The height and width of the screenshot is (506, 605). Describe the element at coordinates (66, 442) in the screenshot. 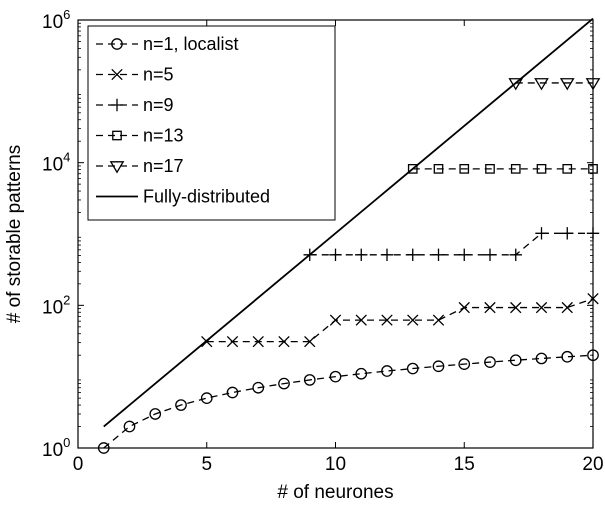

I see `y-tick-exponent: 0` at that location.